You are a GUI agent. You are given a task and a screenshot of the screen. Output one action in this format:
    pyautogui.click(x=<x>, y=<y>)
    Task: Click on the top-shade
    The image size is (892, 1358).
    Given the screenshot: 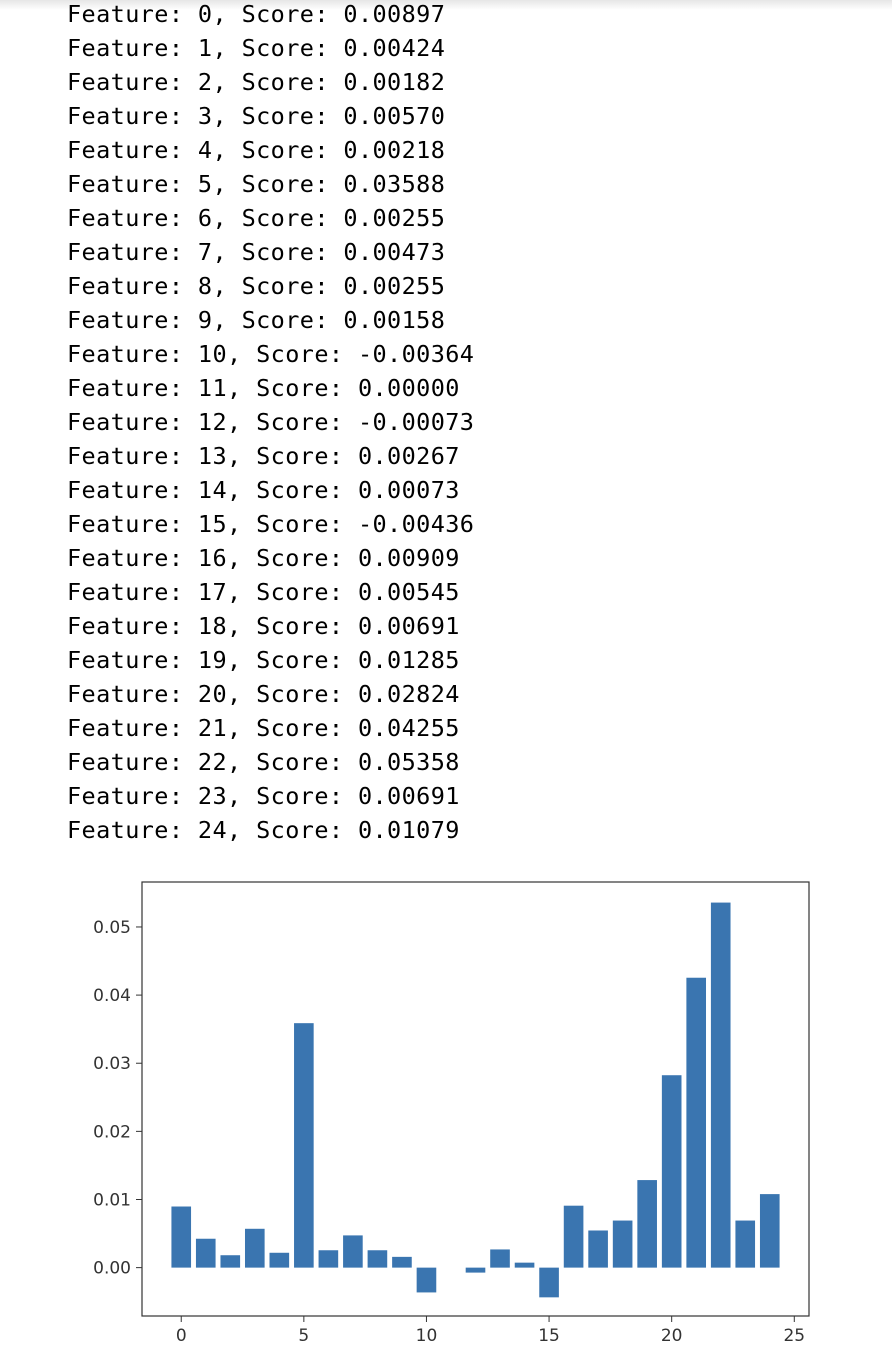 What is the action you would take?
    pyautogui.click(x=446, y=5)
    